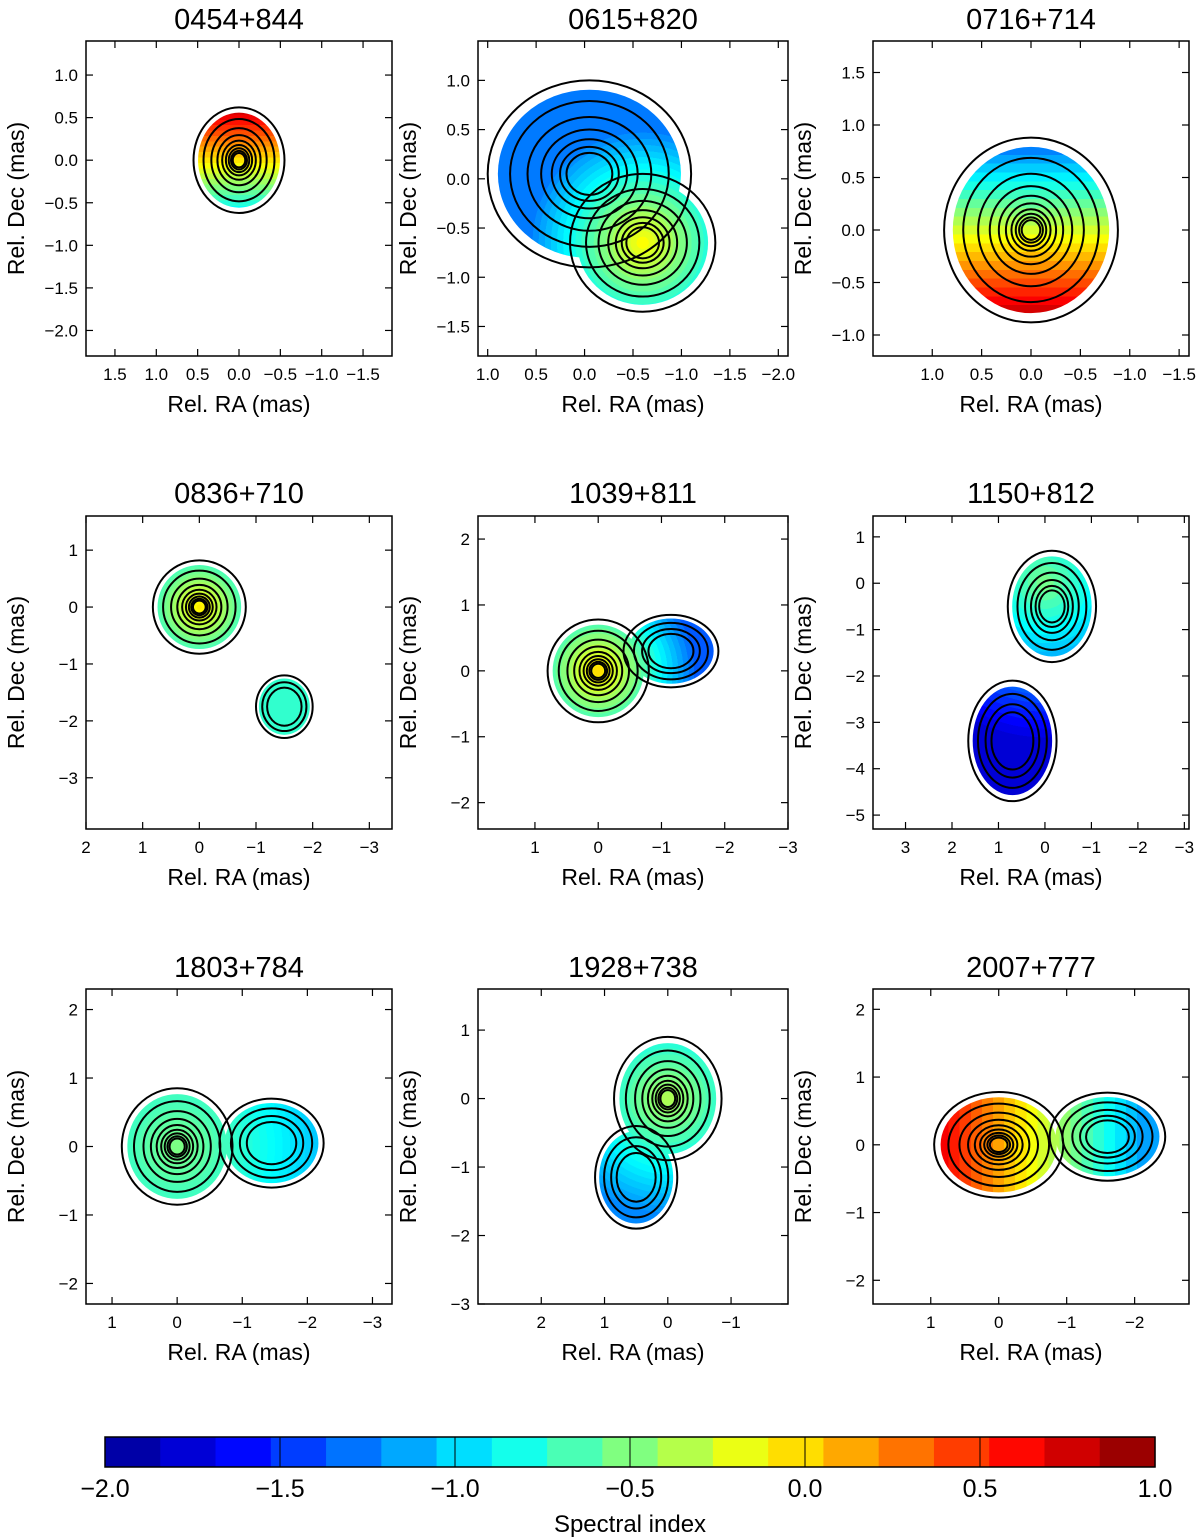 This screenshot has width=1200, height=1540. I want to click on x-tick-label: −1.0, so click(682, 374).